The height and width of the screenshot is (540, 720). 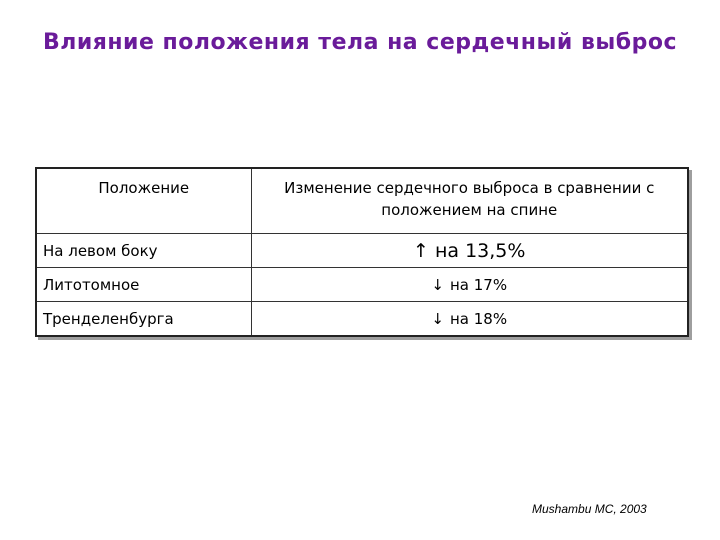 What do you see at coordinates (421, 250) in the screenshot?
I see `arrow-up-icon: ↑` at bounding box center [421, 250].